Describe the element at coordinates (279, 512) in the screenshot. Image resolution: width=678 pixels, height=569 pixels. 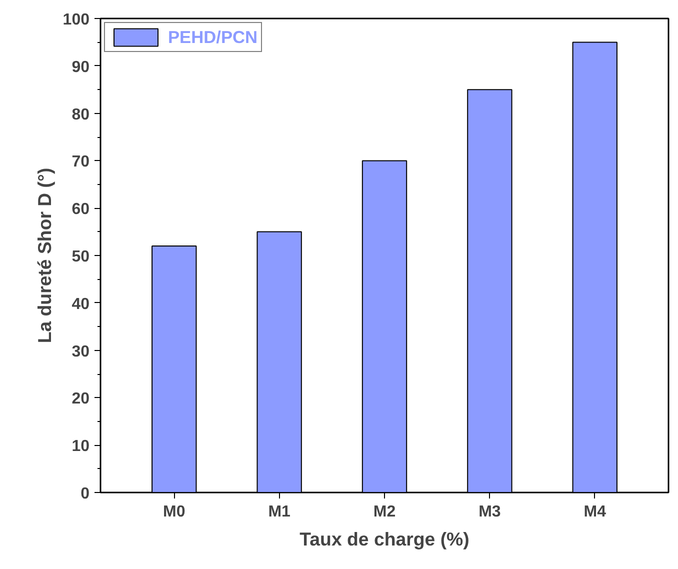
I see `x-tick-label: M1` at that location.